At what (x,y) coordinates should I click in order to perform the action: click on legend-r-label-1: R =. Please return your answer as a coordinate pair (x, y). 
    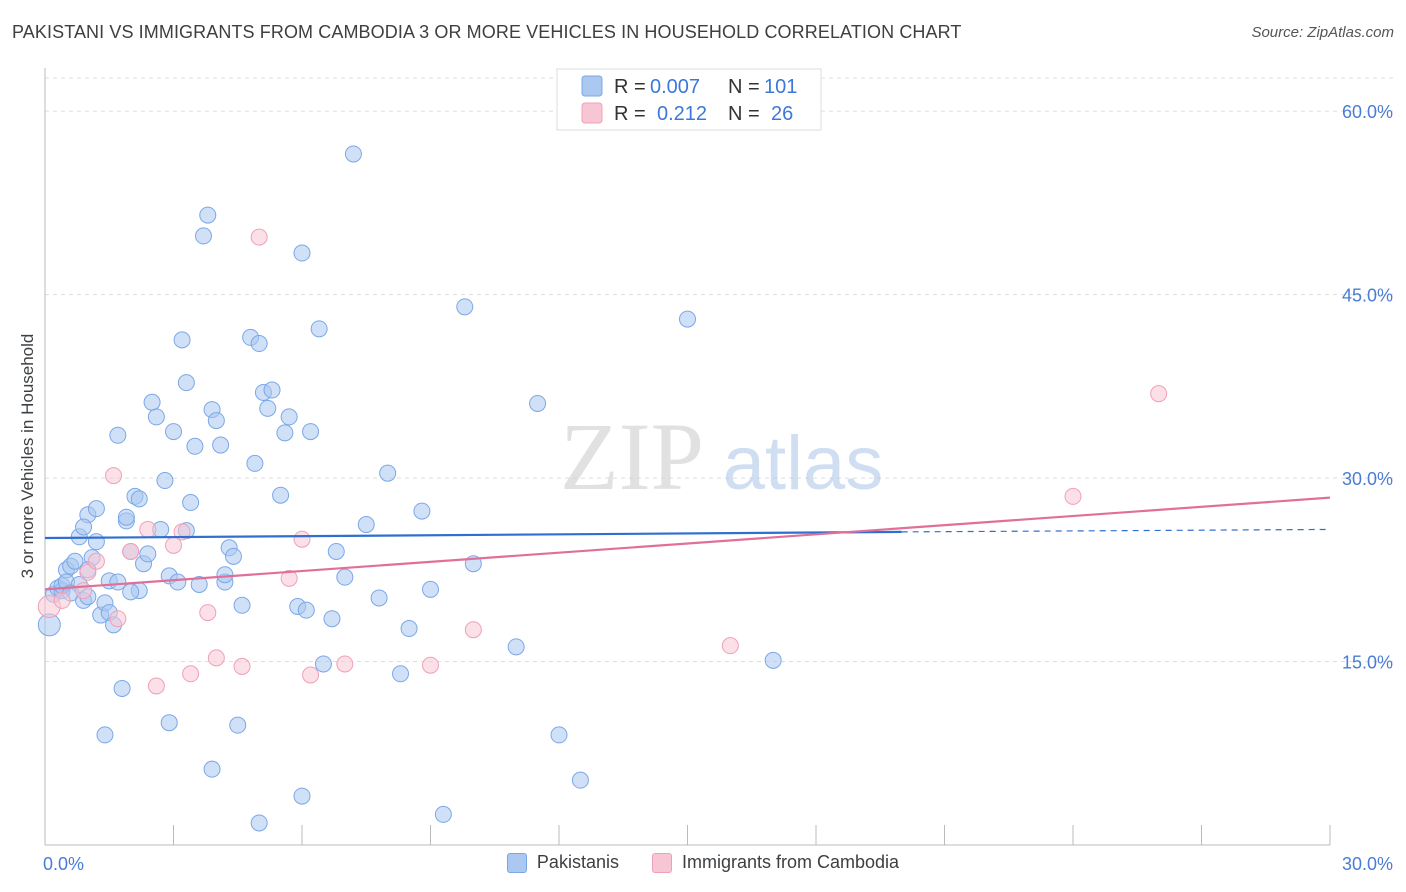
    Looking at the image, I should click on (630, 87).